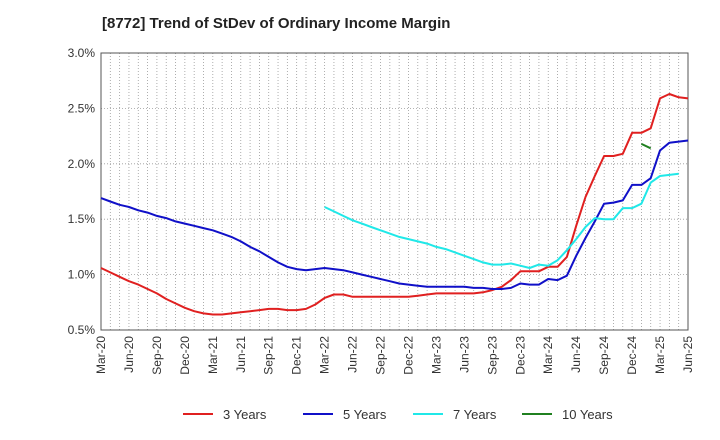 This screenshot has width=720, height=440. What do you see at coordinates (82, 53) in the screenshot?
I see `y-tick-label: 3.0%` at bounding box center [82, 53].